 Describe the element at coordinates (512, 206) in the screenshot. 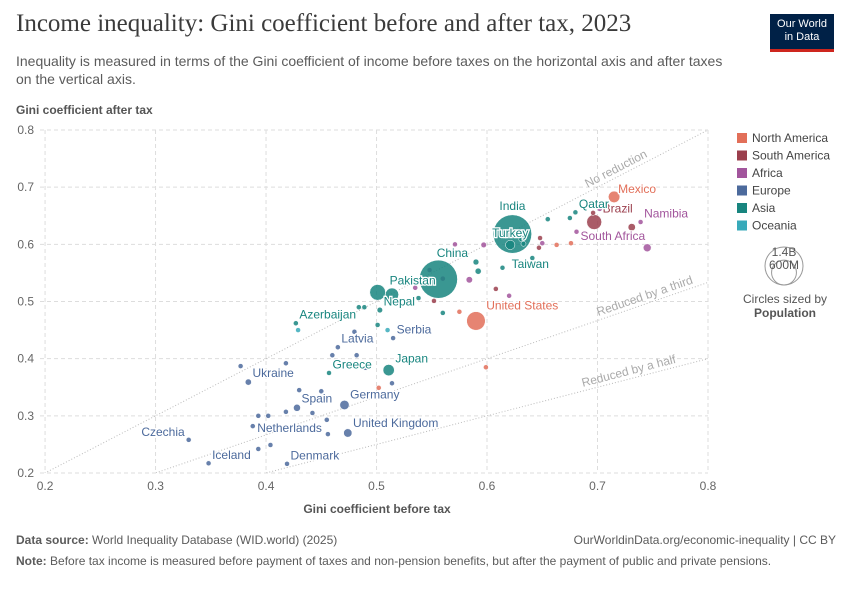

I see `point-label: India` at that location.